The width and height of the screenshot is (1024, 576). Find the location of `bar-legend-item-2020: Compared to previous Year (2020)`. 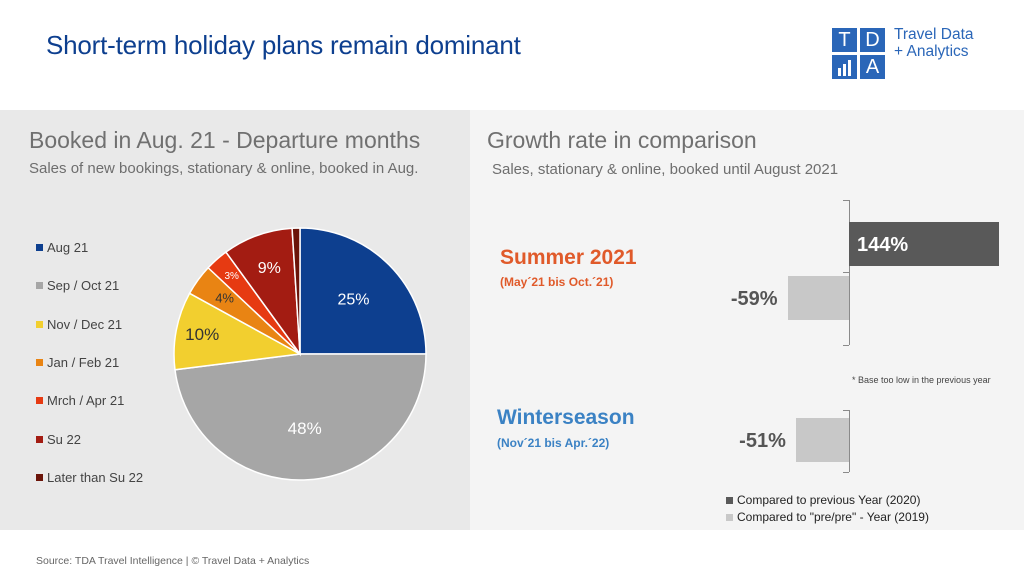

bar-legend-item-2020: Compared to previous Year (2020) is located at coordinates (823, 500).